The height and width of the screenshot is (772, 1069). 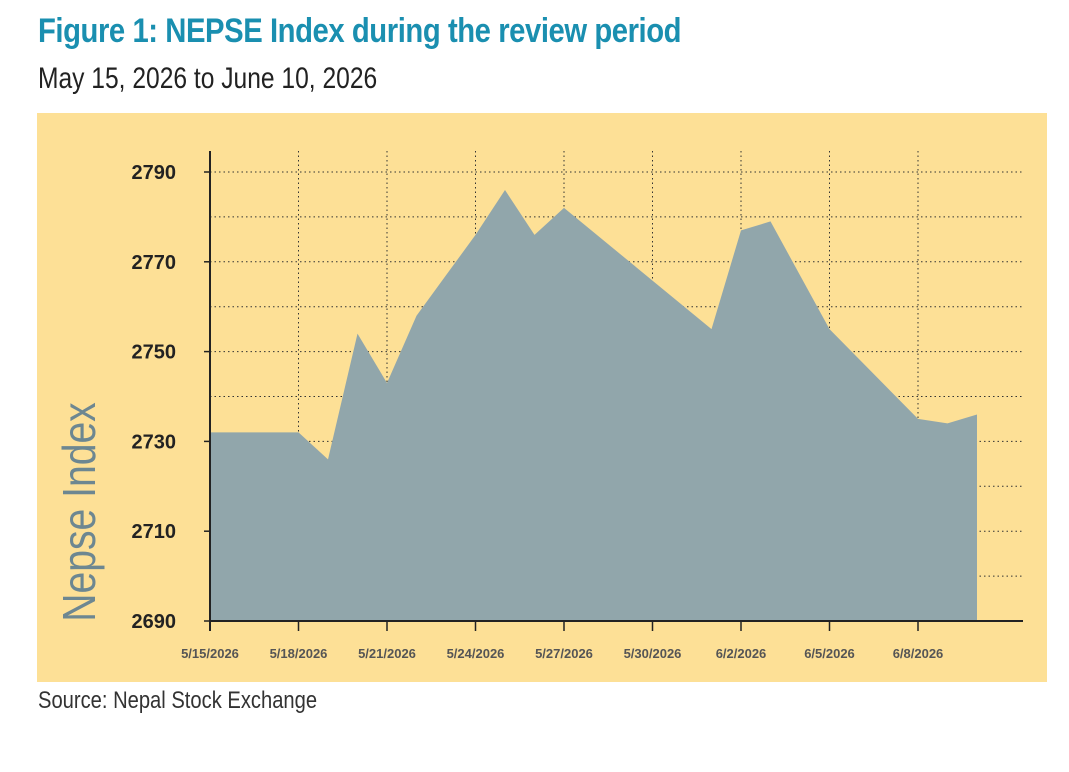 I want to click on x-tick-label: 6/2/2026, so click(x=741, y=653).